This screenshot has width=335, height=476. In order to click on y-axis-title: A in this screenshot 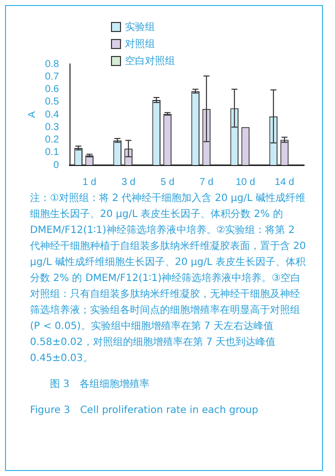, I will do `click(32, 114)`.